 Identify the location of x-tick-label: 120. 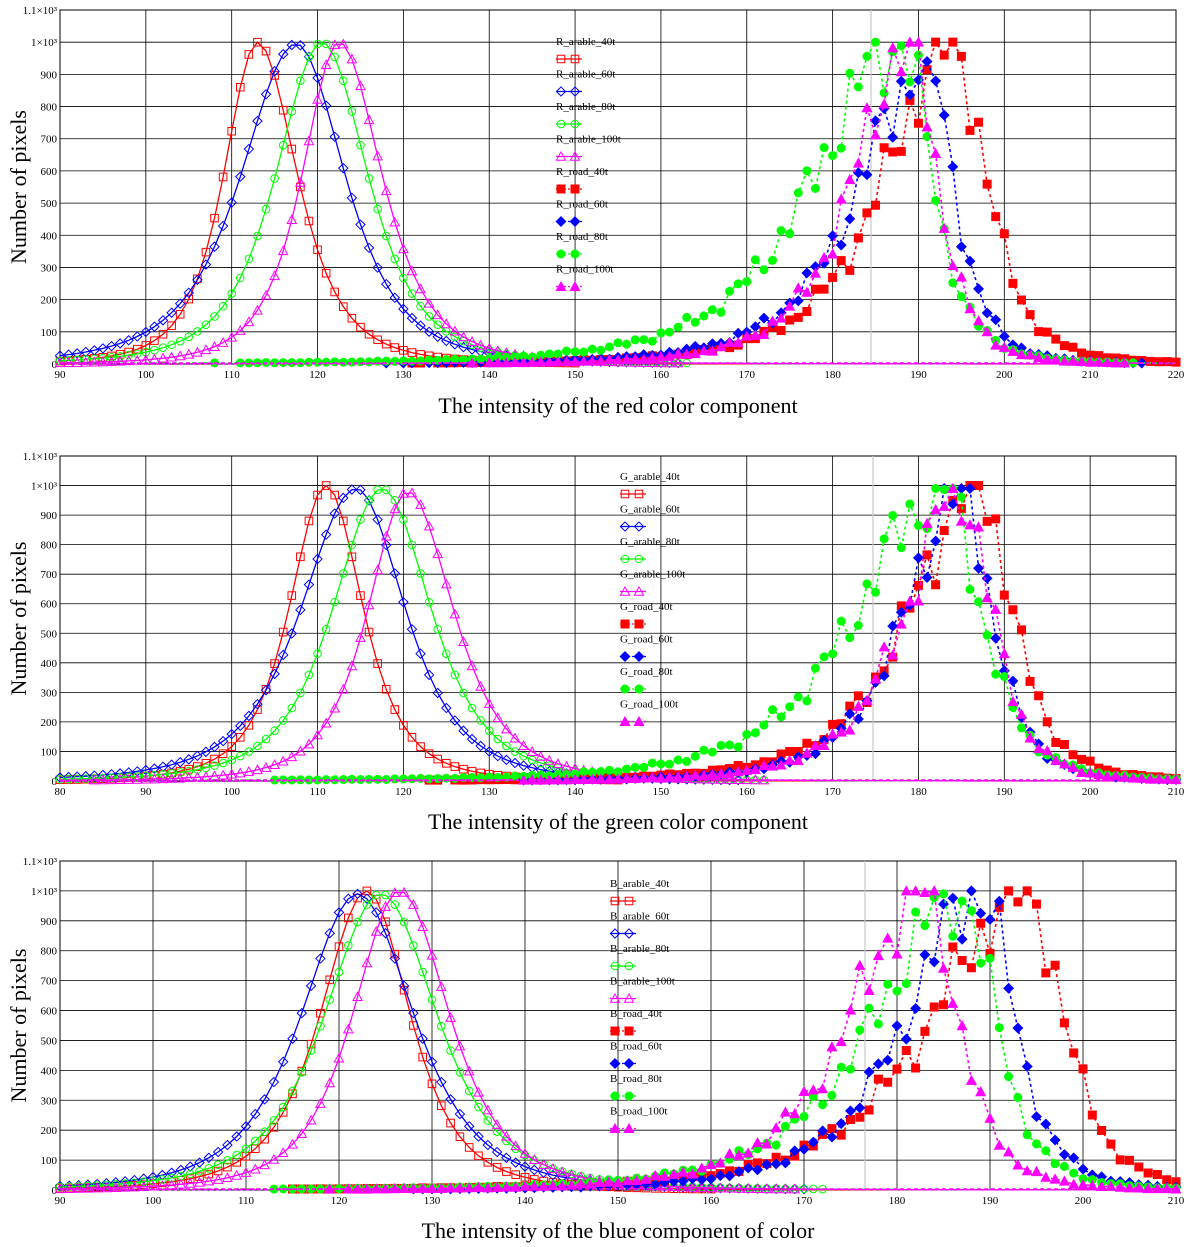
(403, 792).